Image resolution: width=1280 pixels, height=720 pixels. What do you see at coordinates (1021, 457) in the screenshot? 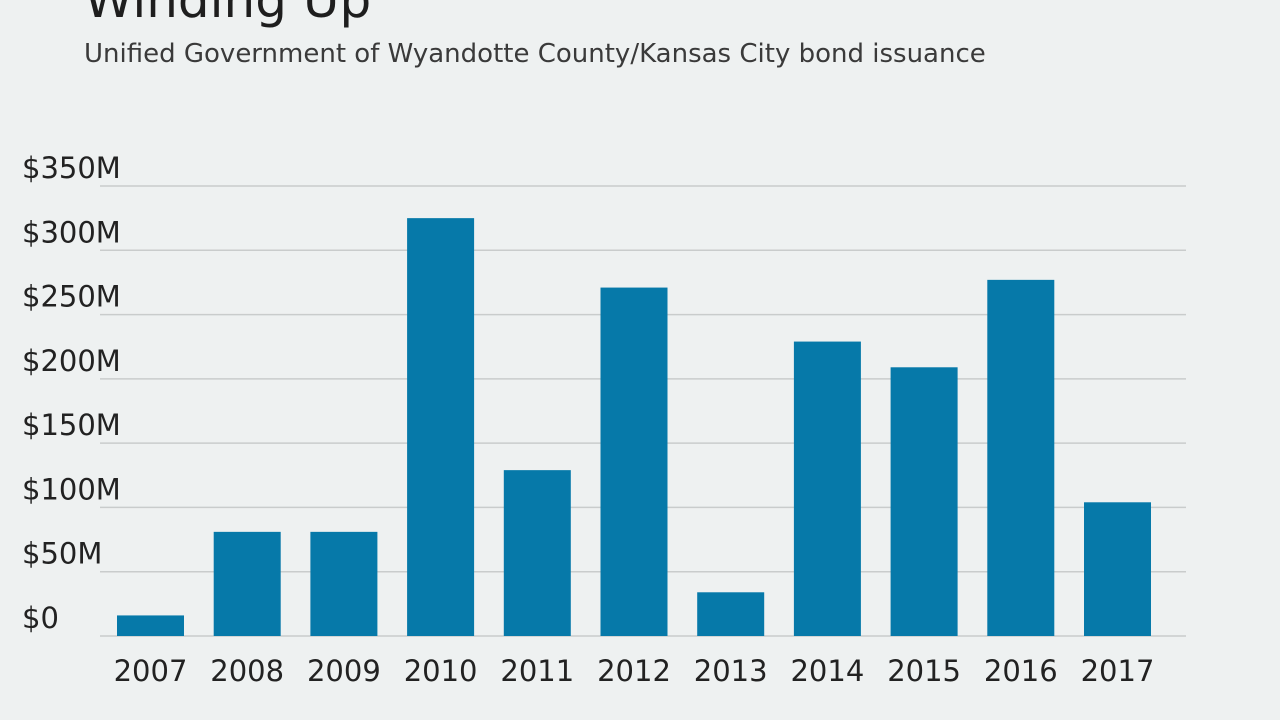
I see `bar-2016` at bounding box center [1021, 457].